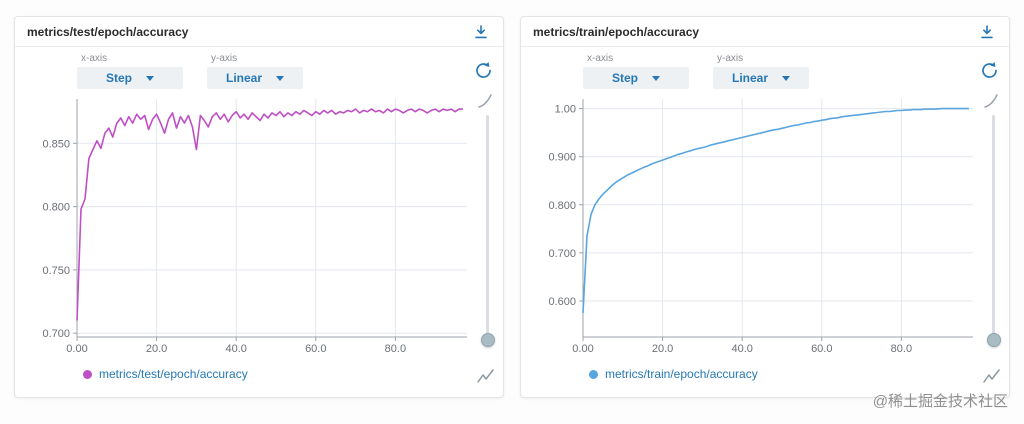  I want to click on legend-item: metrics/test/epoch/accuracy, so click(165, 374).